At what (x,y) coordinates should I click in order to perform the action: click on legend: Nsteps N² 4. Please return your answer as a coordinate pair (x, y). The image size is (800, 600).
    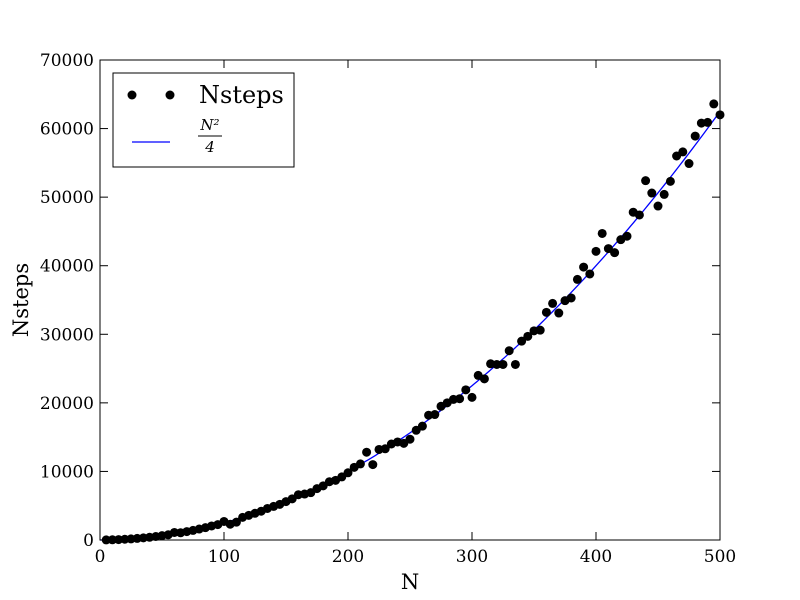
    Looking at the image, I should click on (203, 120).